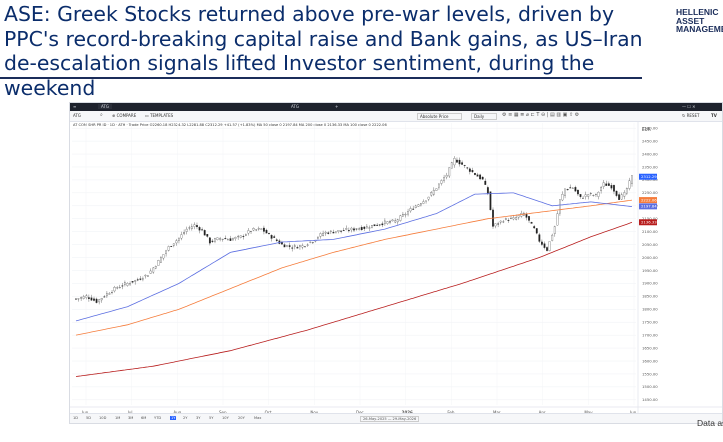  I want to click on search-icon: ⌕, so click(101, 115).